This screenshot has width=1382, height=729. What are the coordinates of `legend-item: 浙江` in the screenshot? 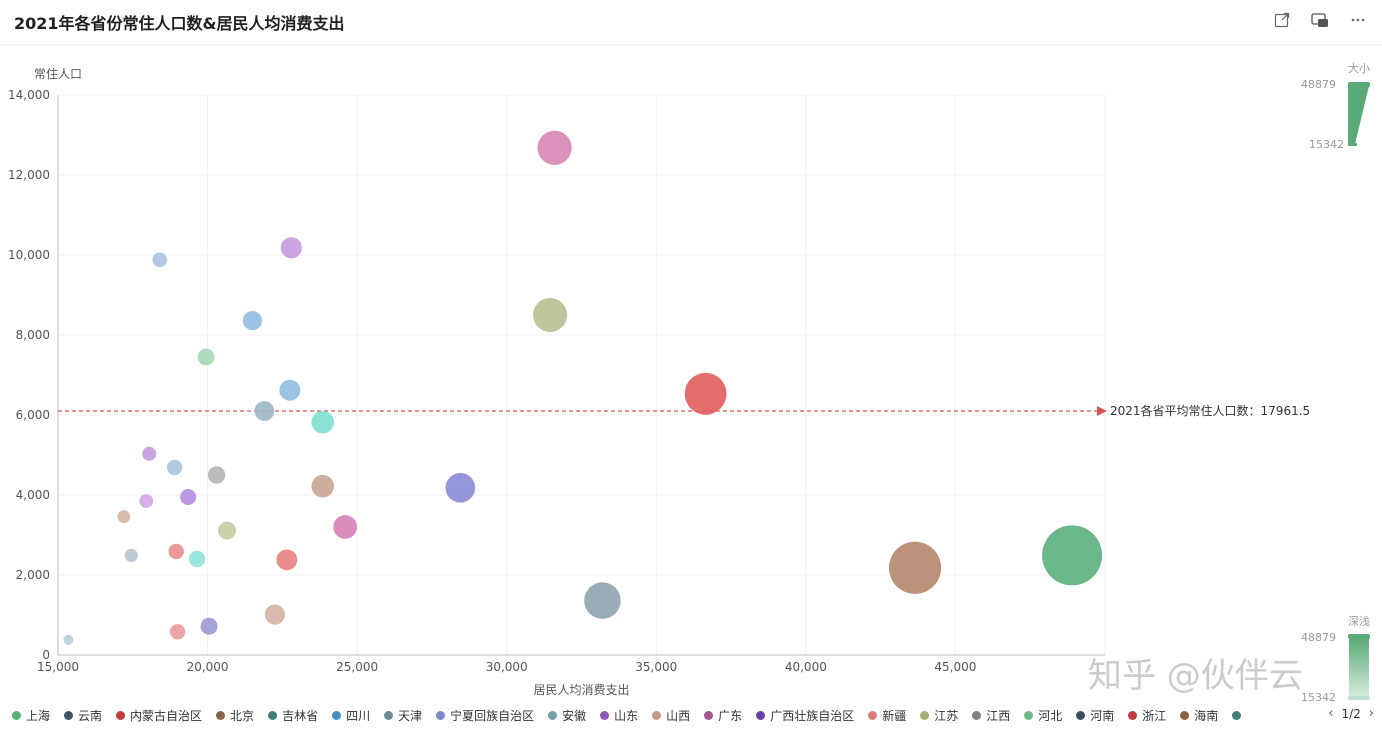 It's located at (1147, 715).